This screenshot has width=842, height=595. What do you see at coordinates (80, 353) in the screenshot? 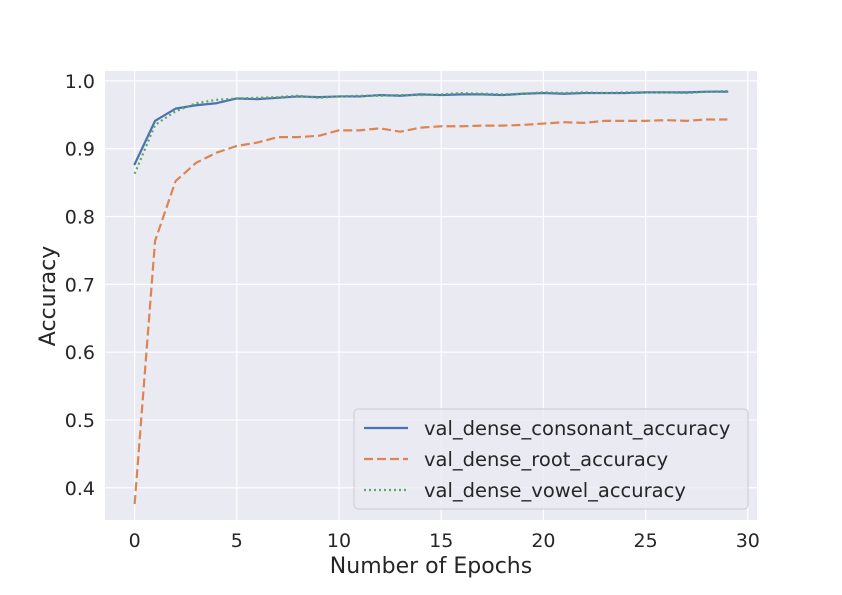
I see `y-tick-label: 0.6` at bounding box center [80, 353].